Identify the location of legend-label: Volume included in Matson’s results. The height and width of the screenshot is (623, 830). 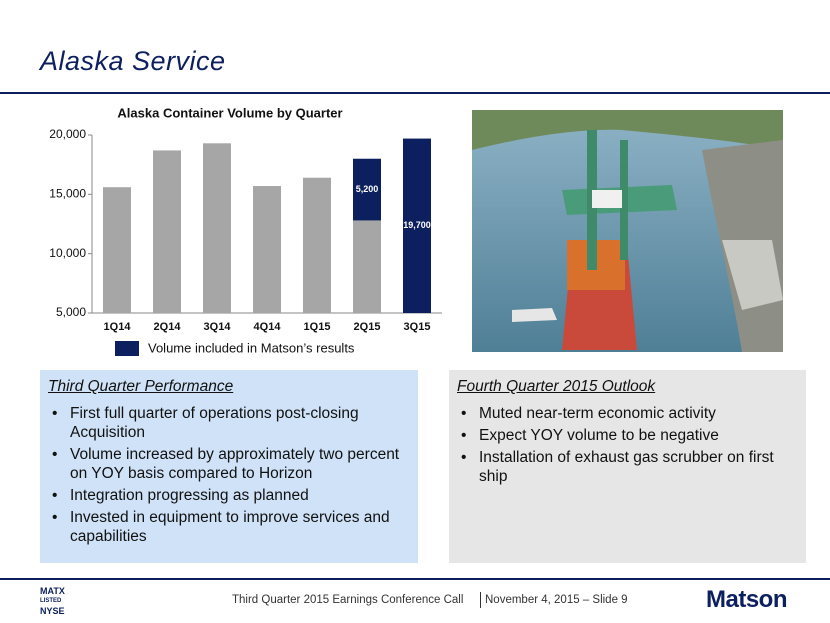
(251, 347).